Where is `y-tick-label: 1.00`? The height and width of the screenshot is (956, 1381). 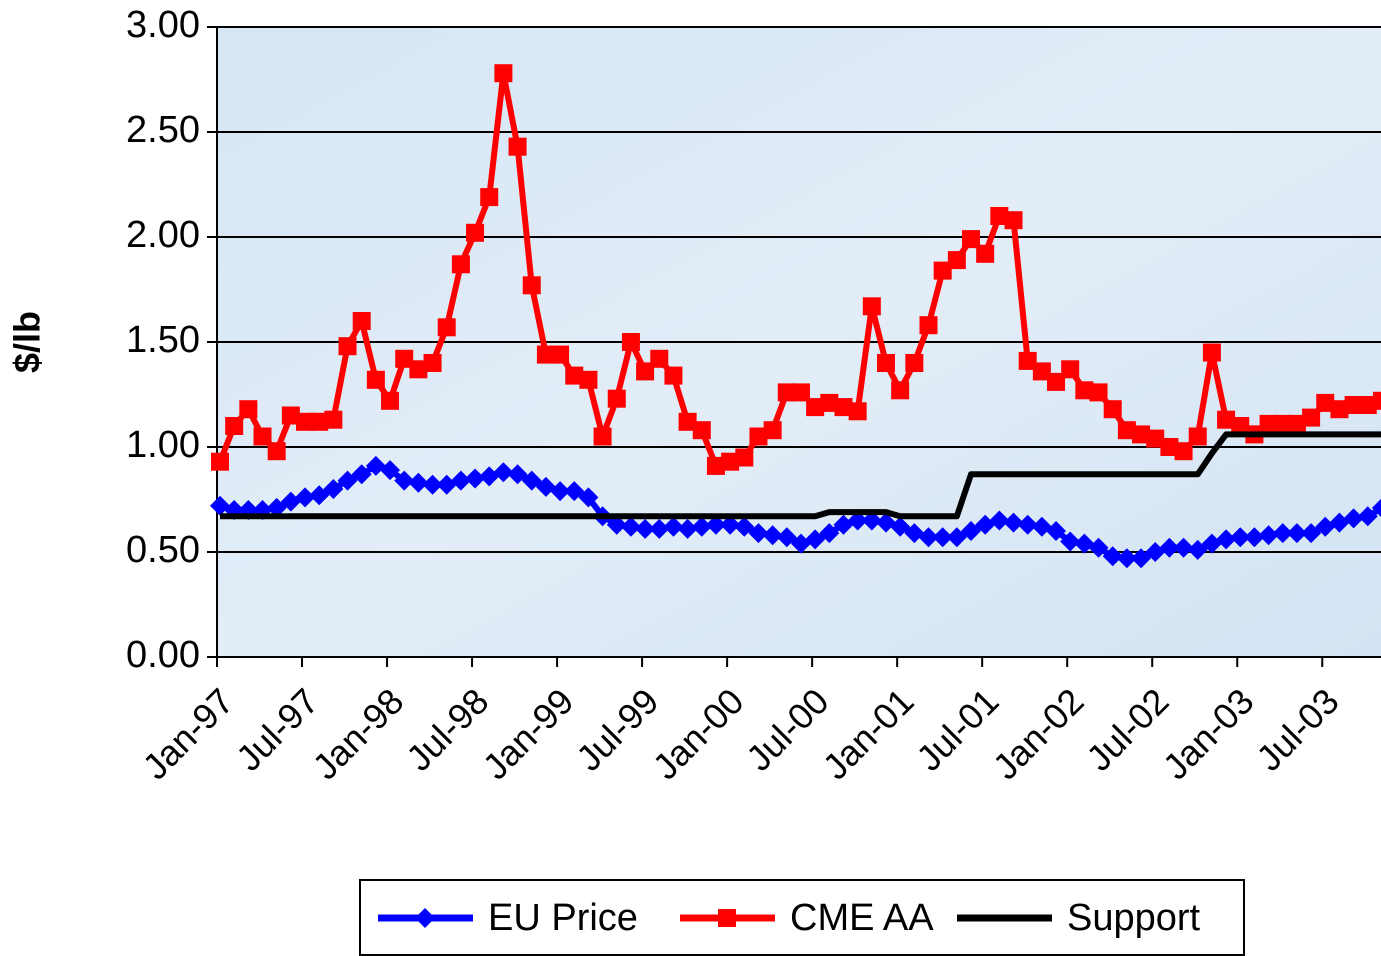
y-tick-label: 1.00 is located at coordinates (163, 445).